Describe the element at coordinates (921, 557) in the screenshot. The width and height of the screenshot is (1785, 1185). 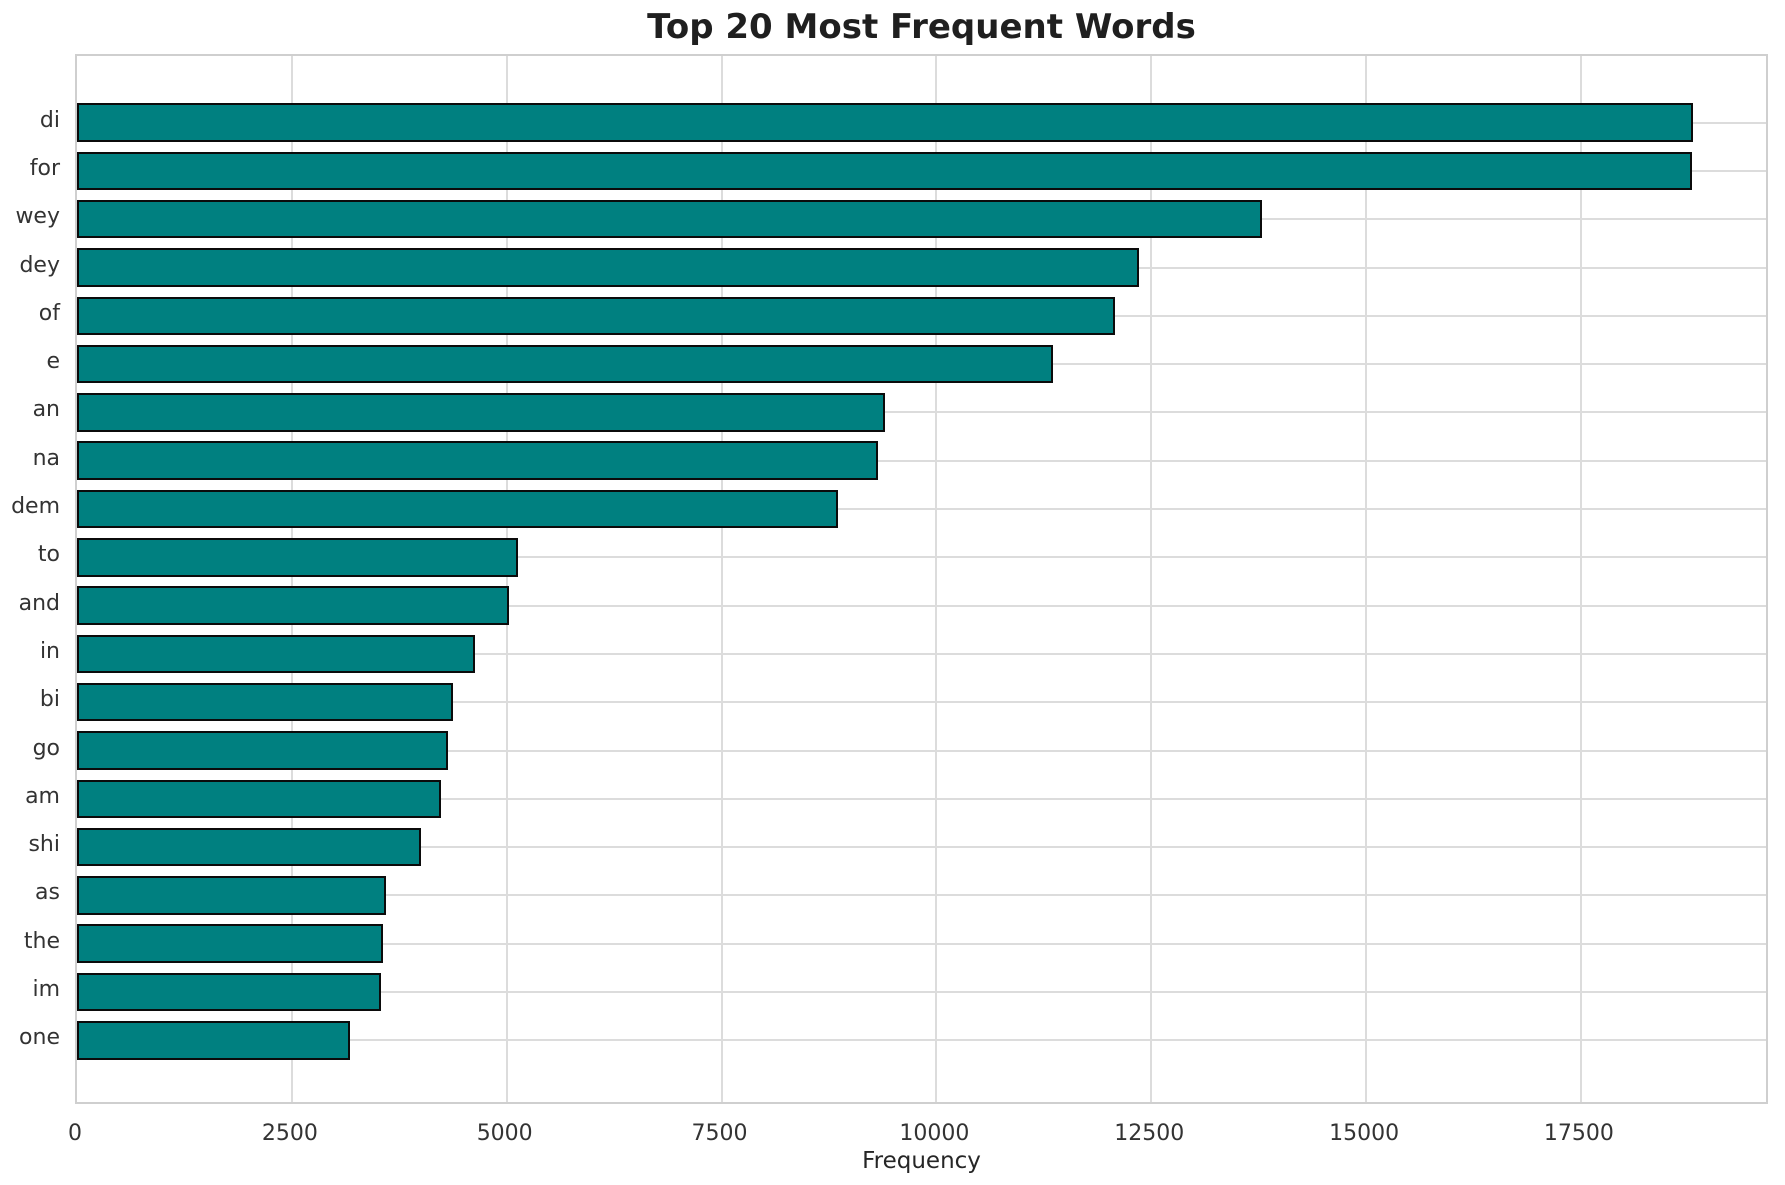
I see `gridline-y-to` at that location.